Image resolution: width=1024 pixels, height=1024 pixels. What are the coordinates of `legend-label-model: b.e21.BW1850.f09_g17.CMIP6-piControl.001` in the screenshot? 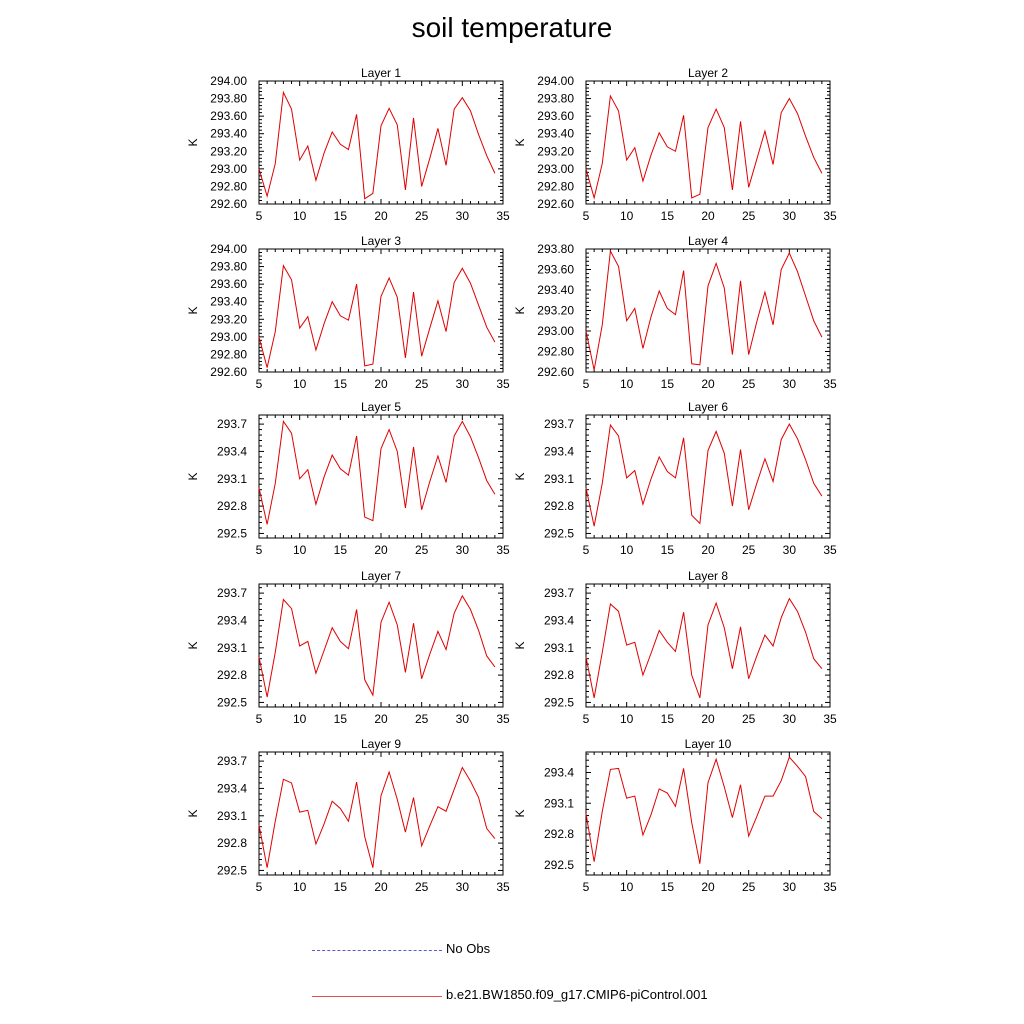 It's located at (577, 994).